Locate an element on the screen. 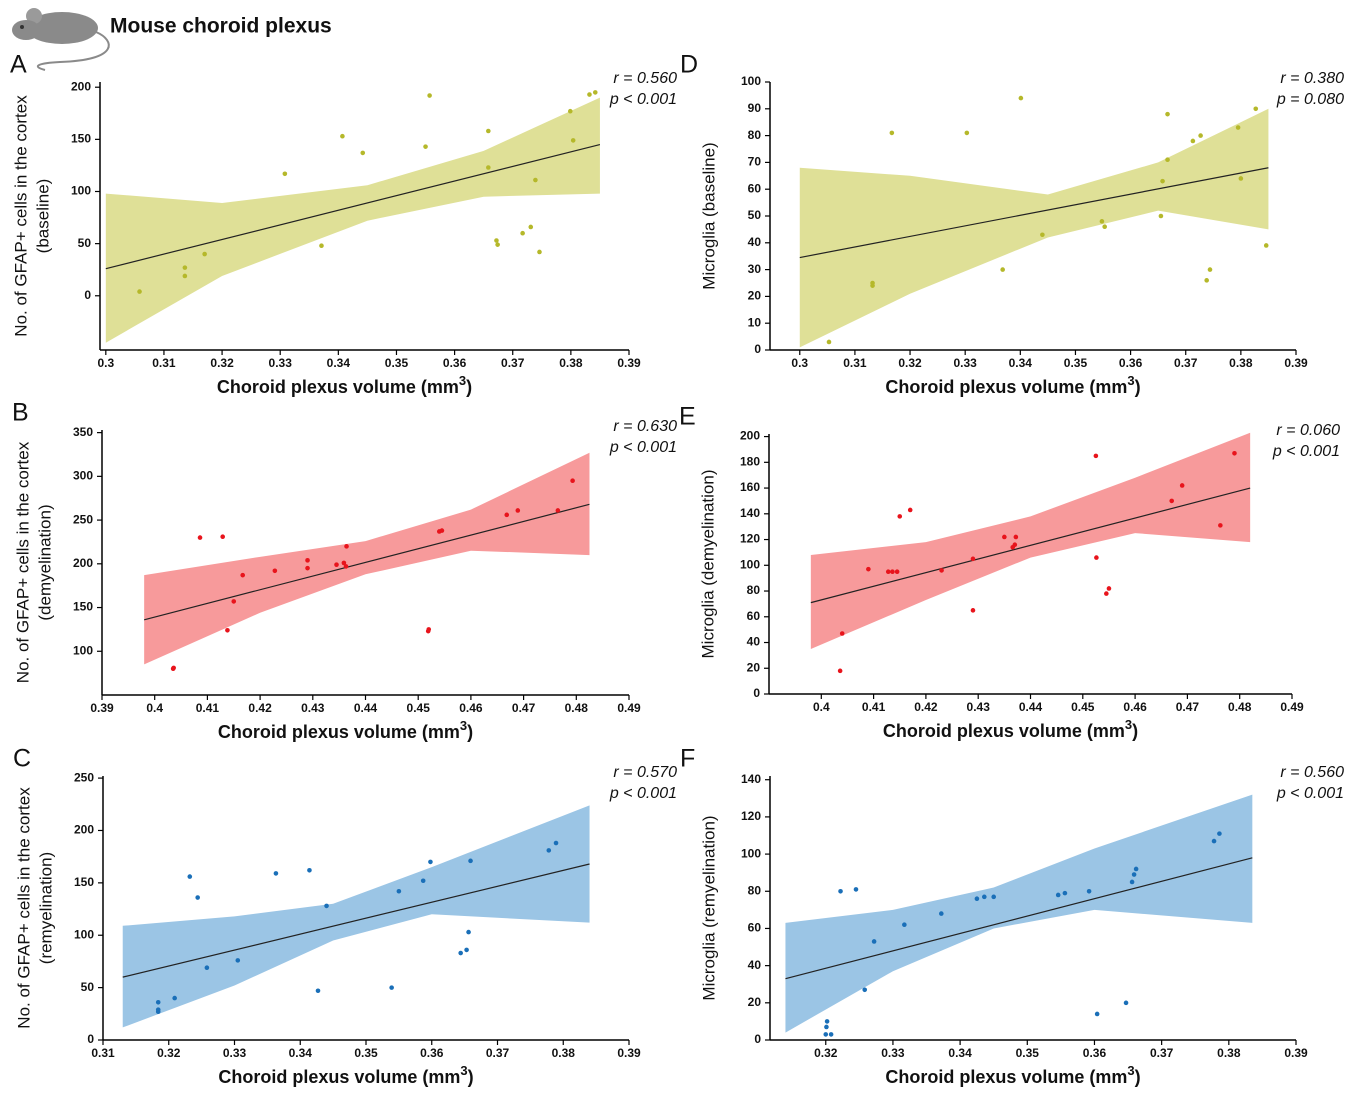  x-tick-label: 0.46 is located at coordinates (471, 708).